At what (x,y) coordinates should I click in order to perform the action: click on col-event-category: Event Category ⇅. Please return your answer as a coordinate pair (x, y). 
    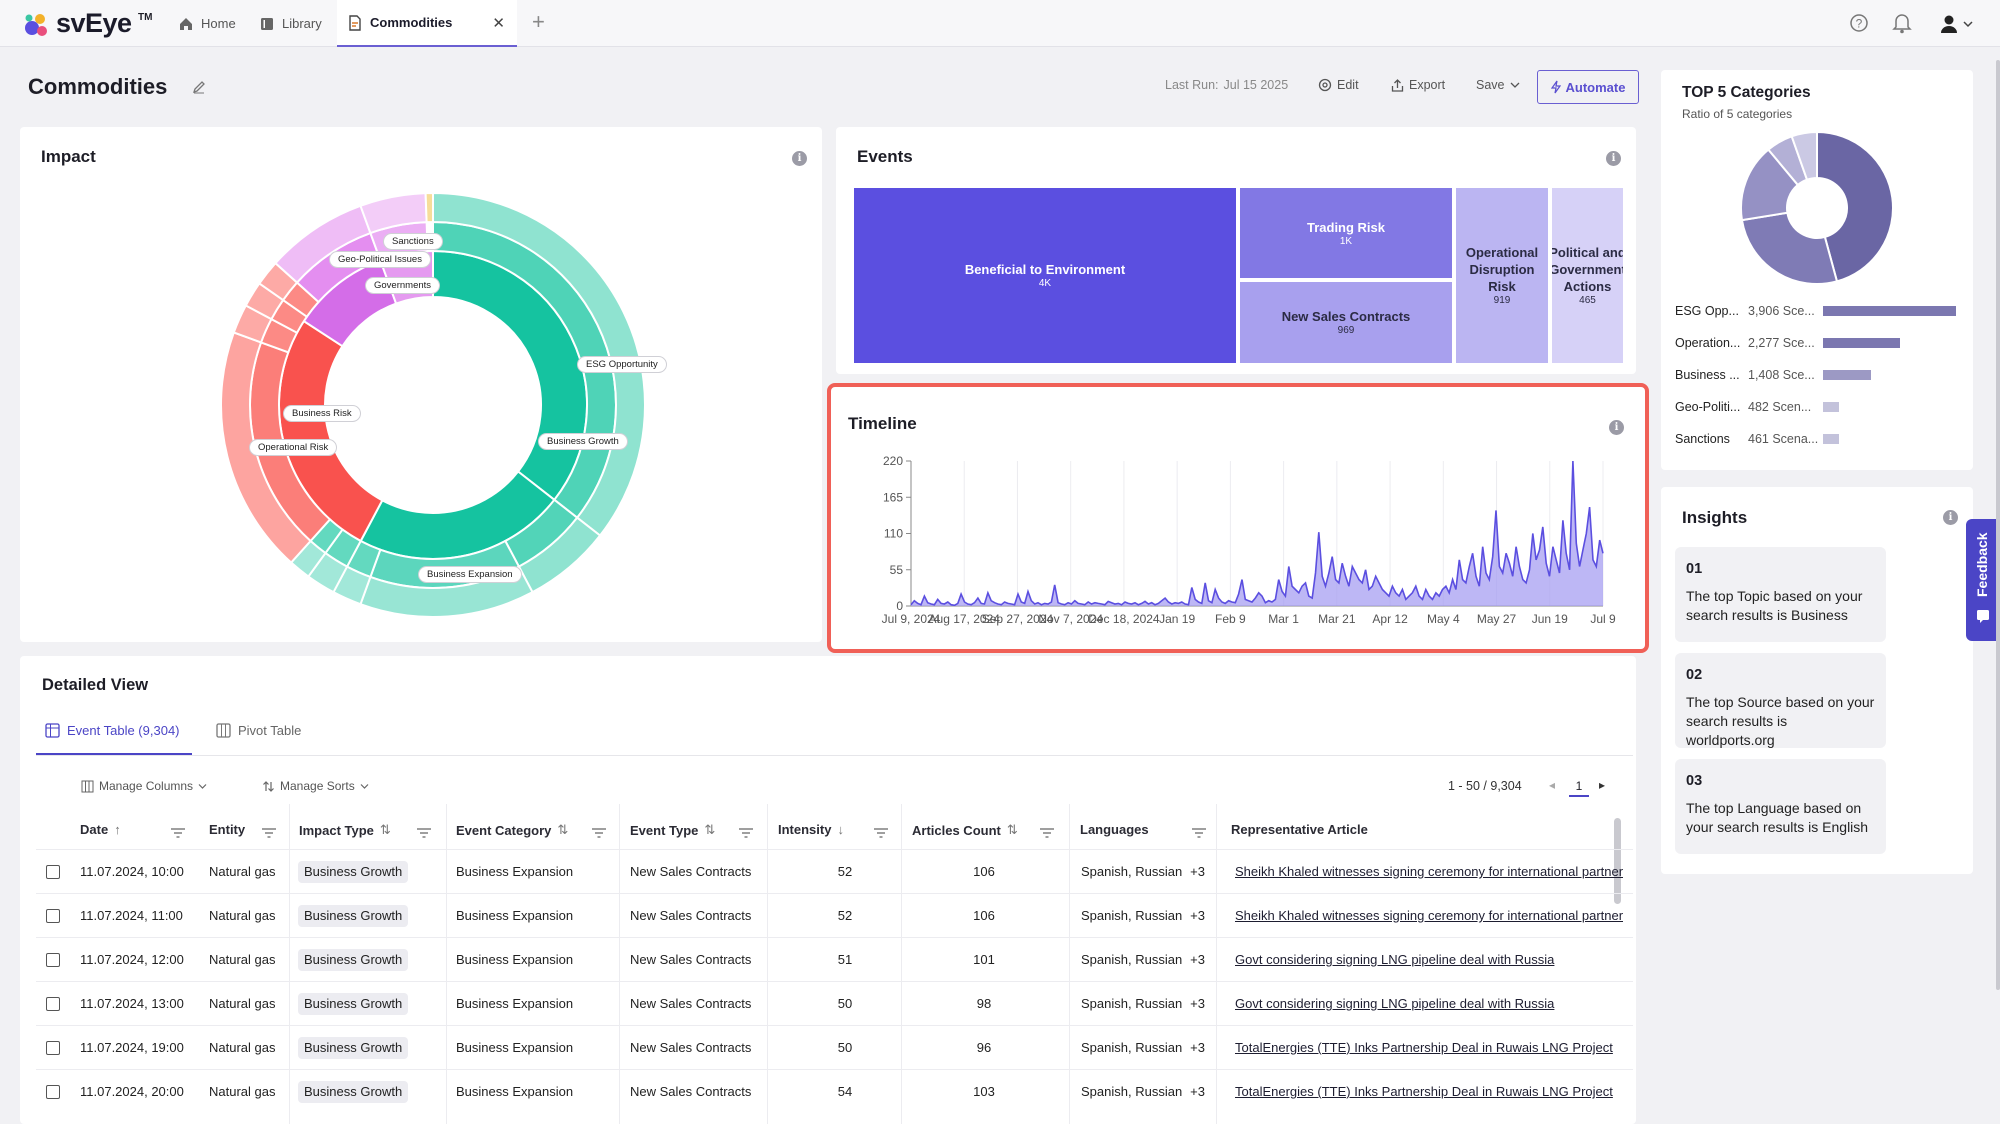
    Looking at the image, I should click on (512, 830).